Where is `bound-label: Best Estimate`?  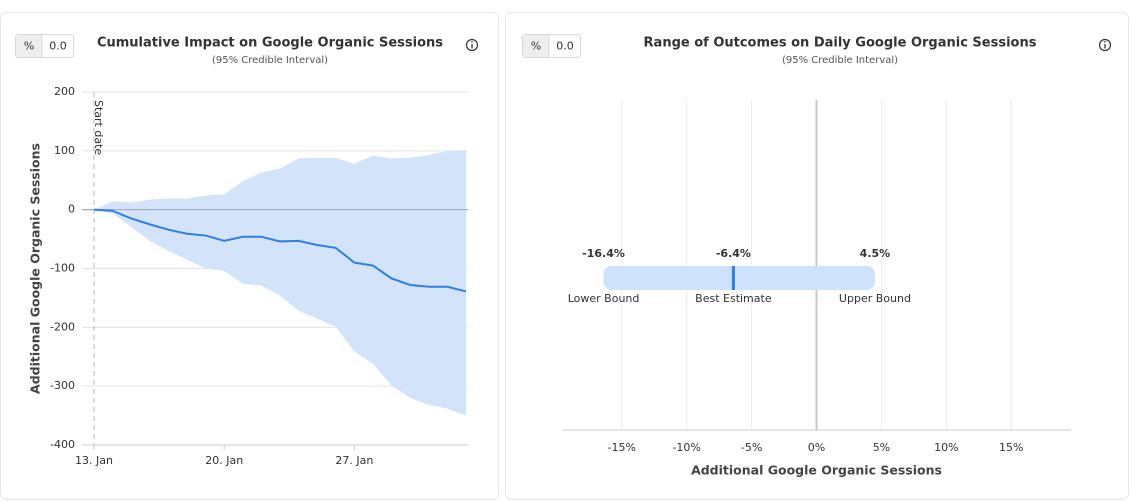
bound-label: Best Estimate is located at coordinates (733, 298).